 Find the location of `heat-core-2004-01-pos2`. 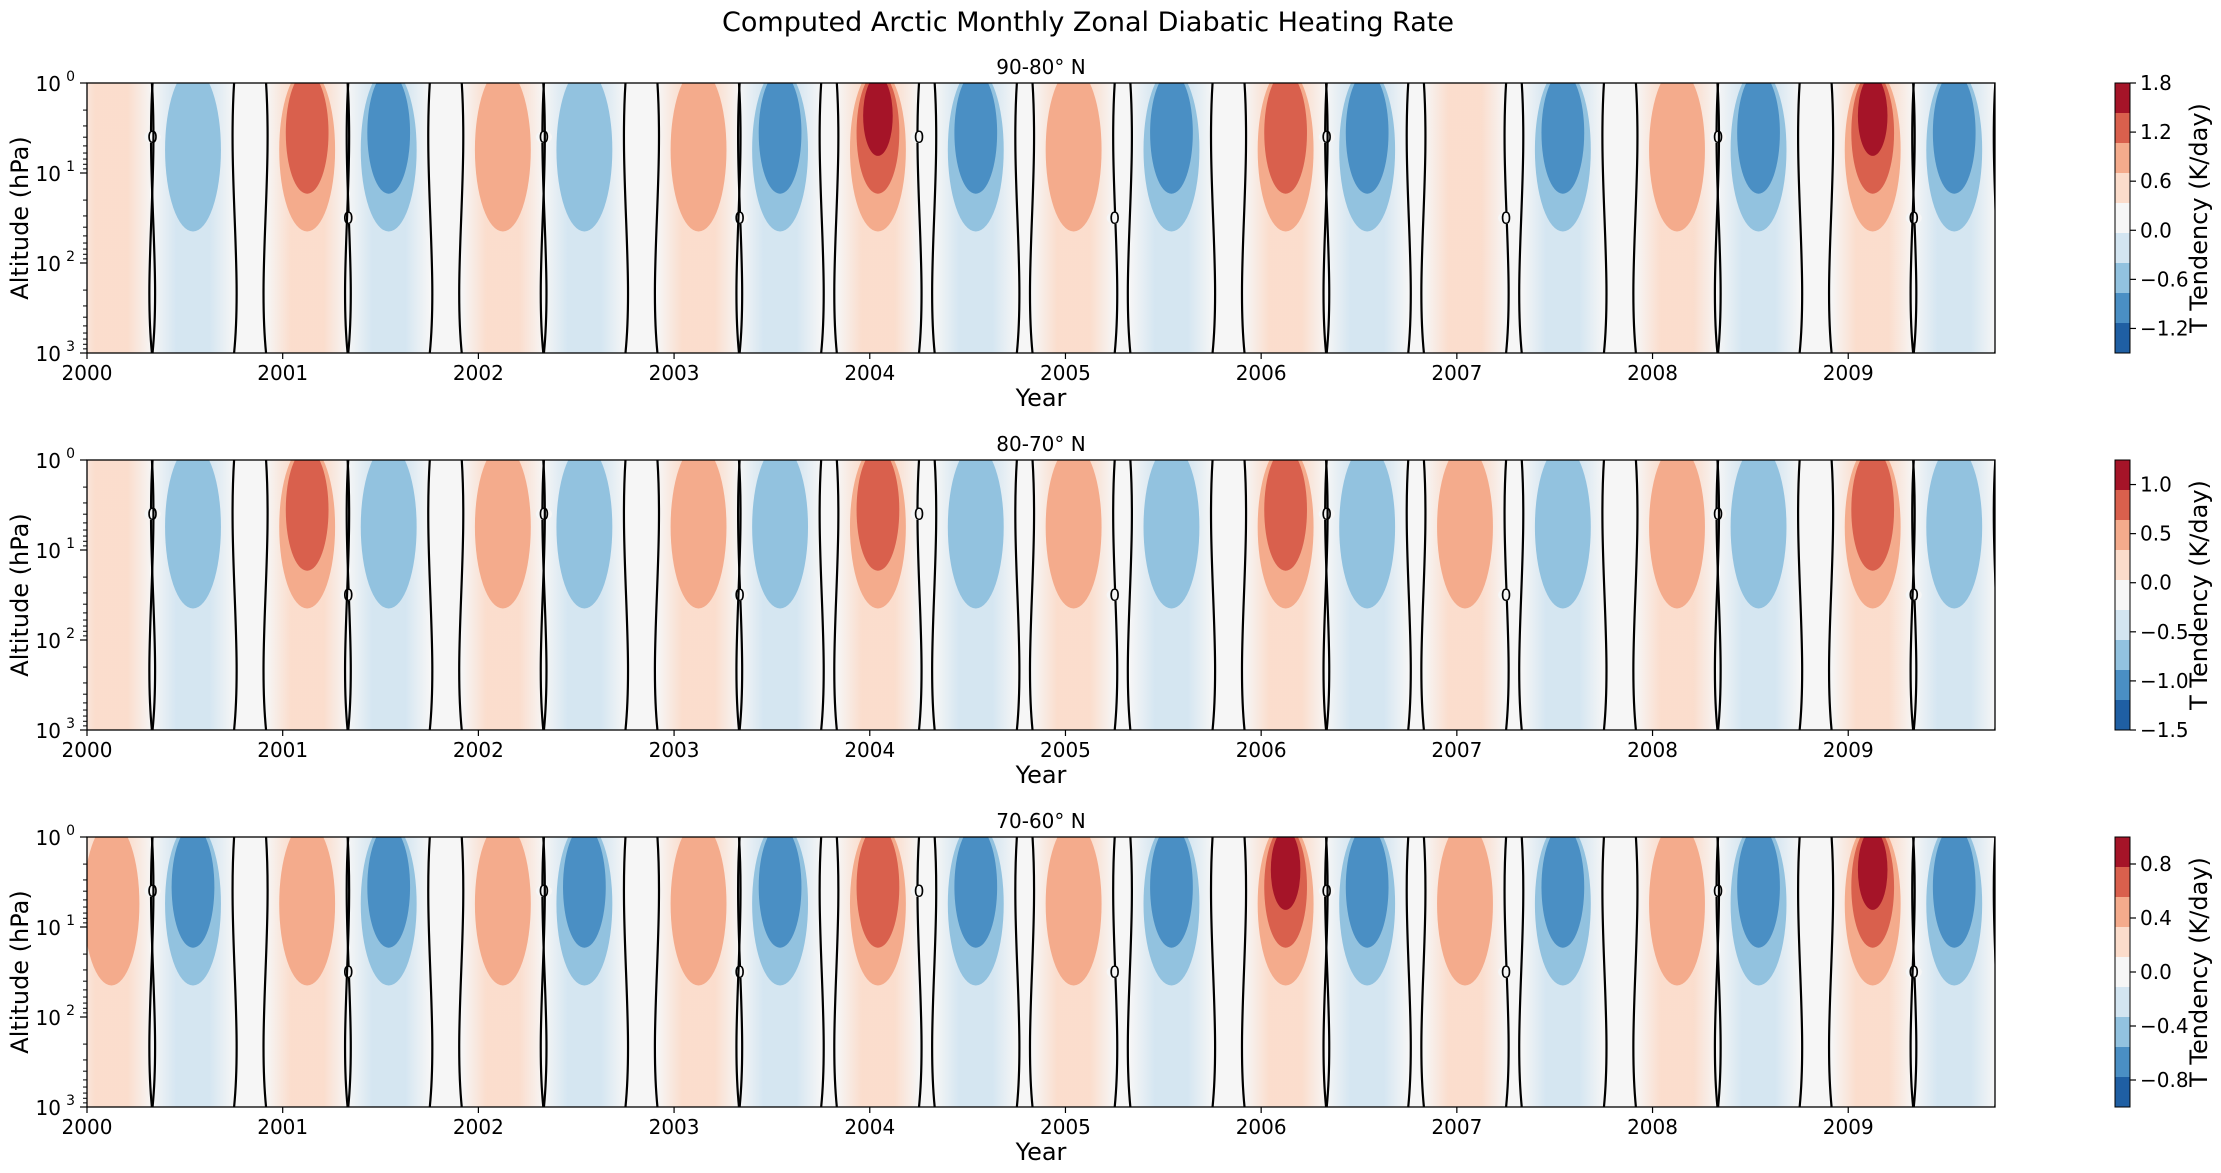

heat-core-2004-01-pos2 is located at coordinates (878, 515).